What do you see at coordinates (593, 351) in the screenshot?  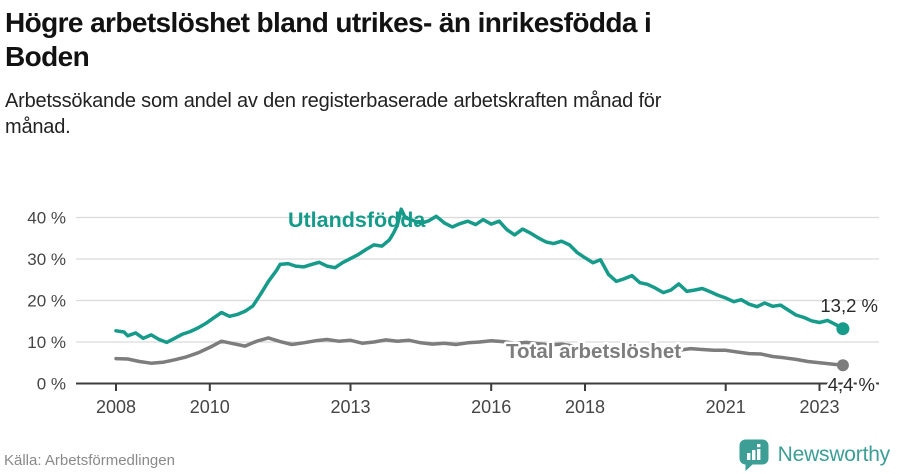 I see `series-label-total: Total arbetslöshet` at bounding box center [593, 351].